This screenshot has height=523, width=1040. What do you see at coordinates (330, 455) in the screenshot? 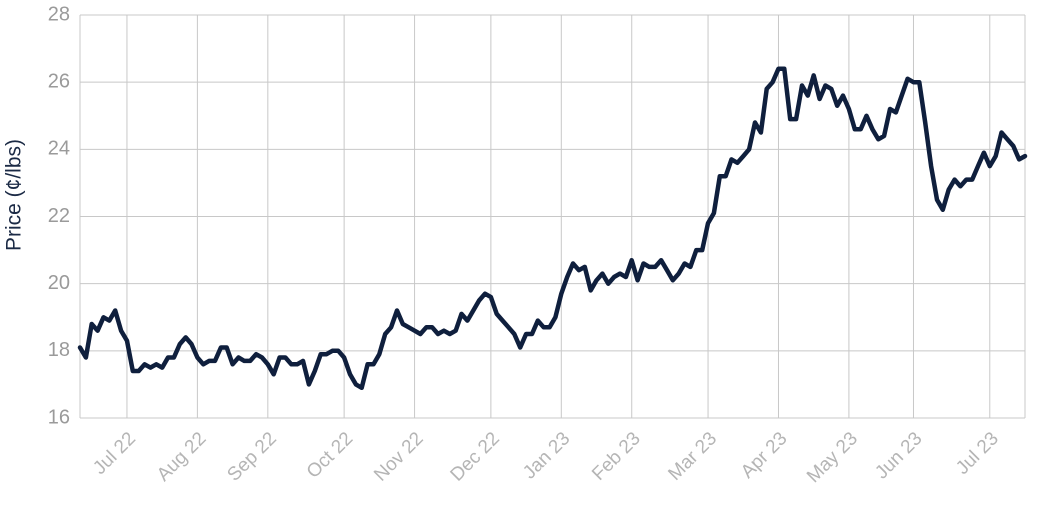
I see `x-tick-label: Oct 22` at bounding box center [330, 455].